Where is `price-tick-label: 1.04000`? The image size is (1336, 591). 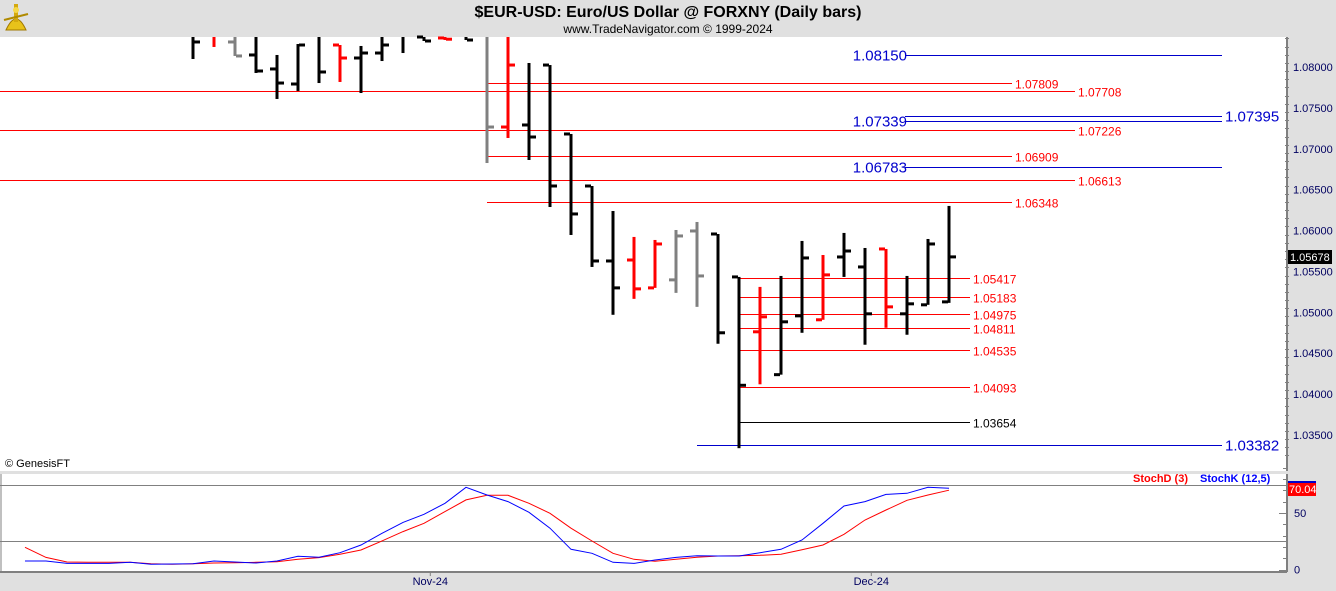 price-tick-label: 1.04000 is located at coordinates (1313, 395).